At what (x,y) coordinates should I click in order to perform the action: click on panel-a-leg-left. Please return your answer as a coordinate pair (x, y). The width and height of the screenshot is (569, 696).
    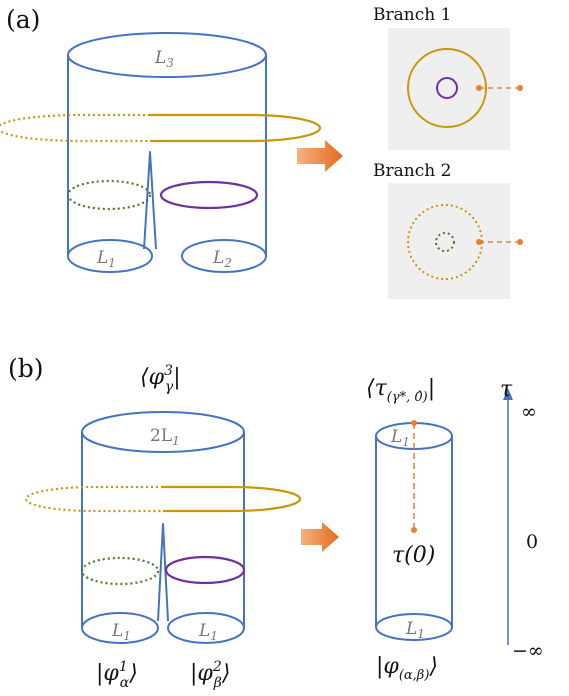
    Looking at the image, I should click on (110, 256).